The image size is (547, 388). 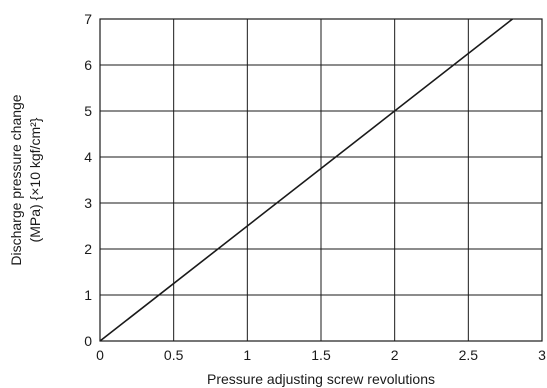 What do you see at coordinates (174, 355) in the screenshot?
I see `x-tick-label: 0.5` at bounding box center [174, 355].